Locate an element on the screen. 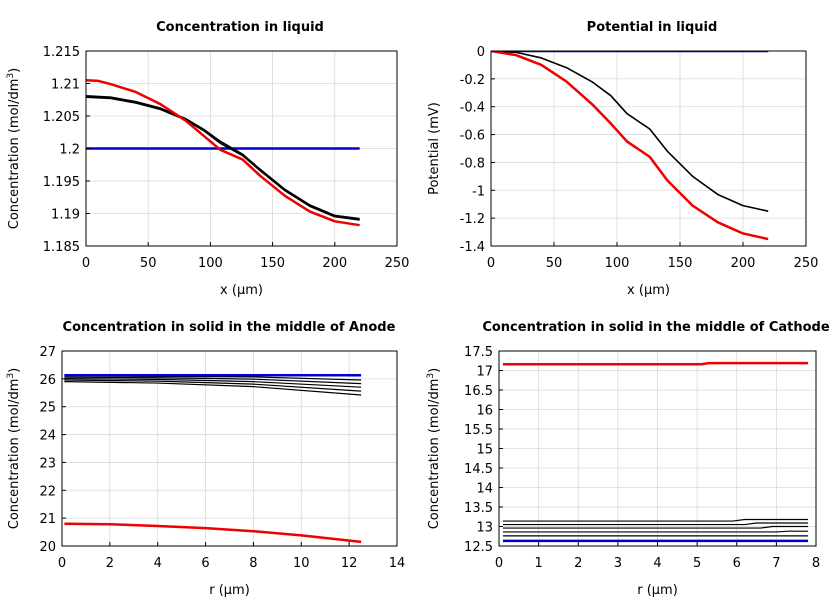 This screenshot has height=600, width=840. y-tick-label: 1.215 is located at coordinates (61, 52).